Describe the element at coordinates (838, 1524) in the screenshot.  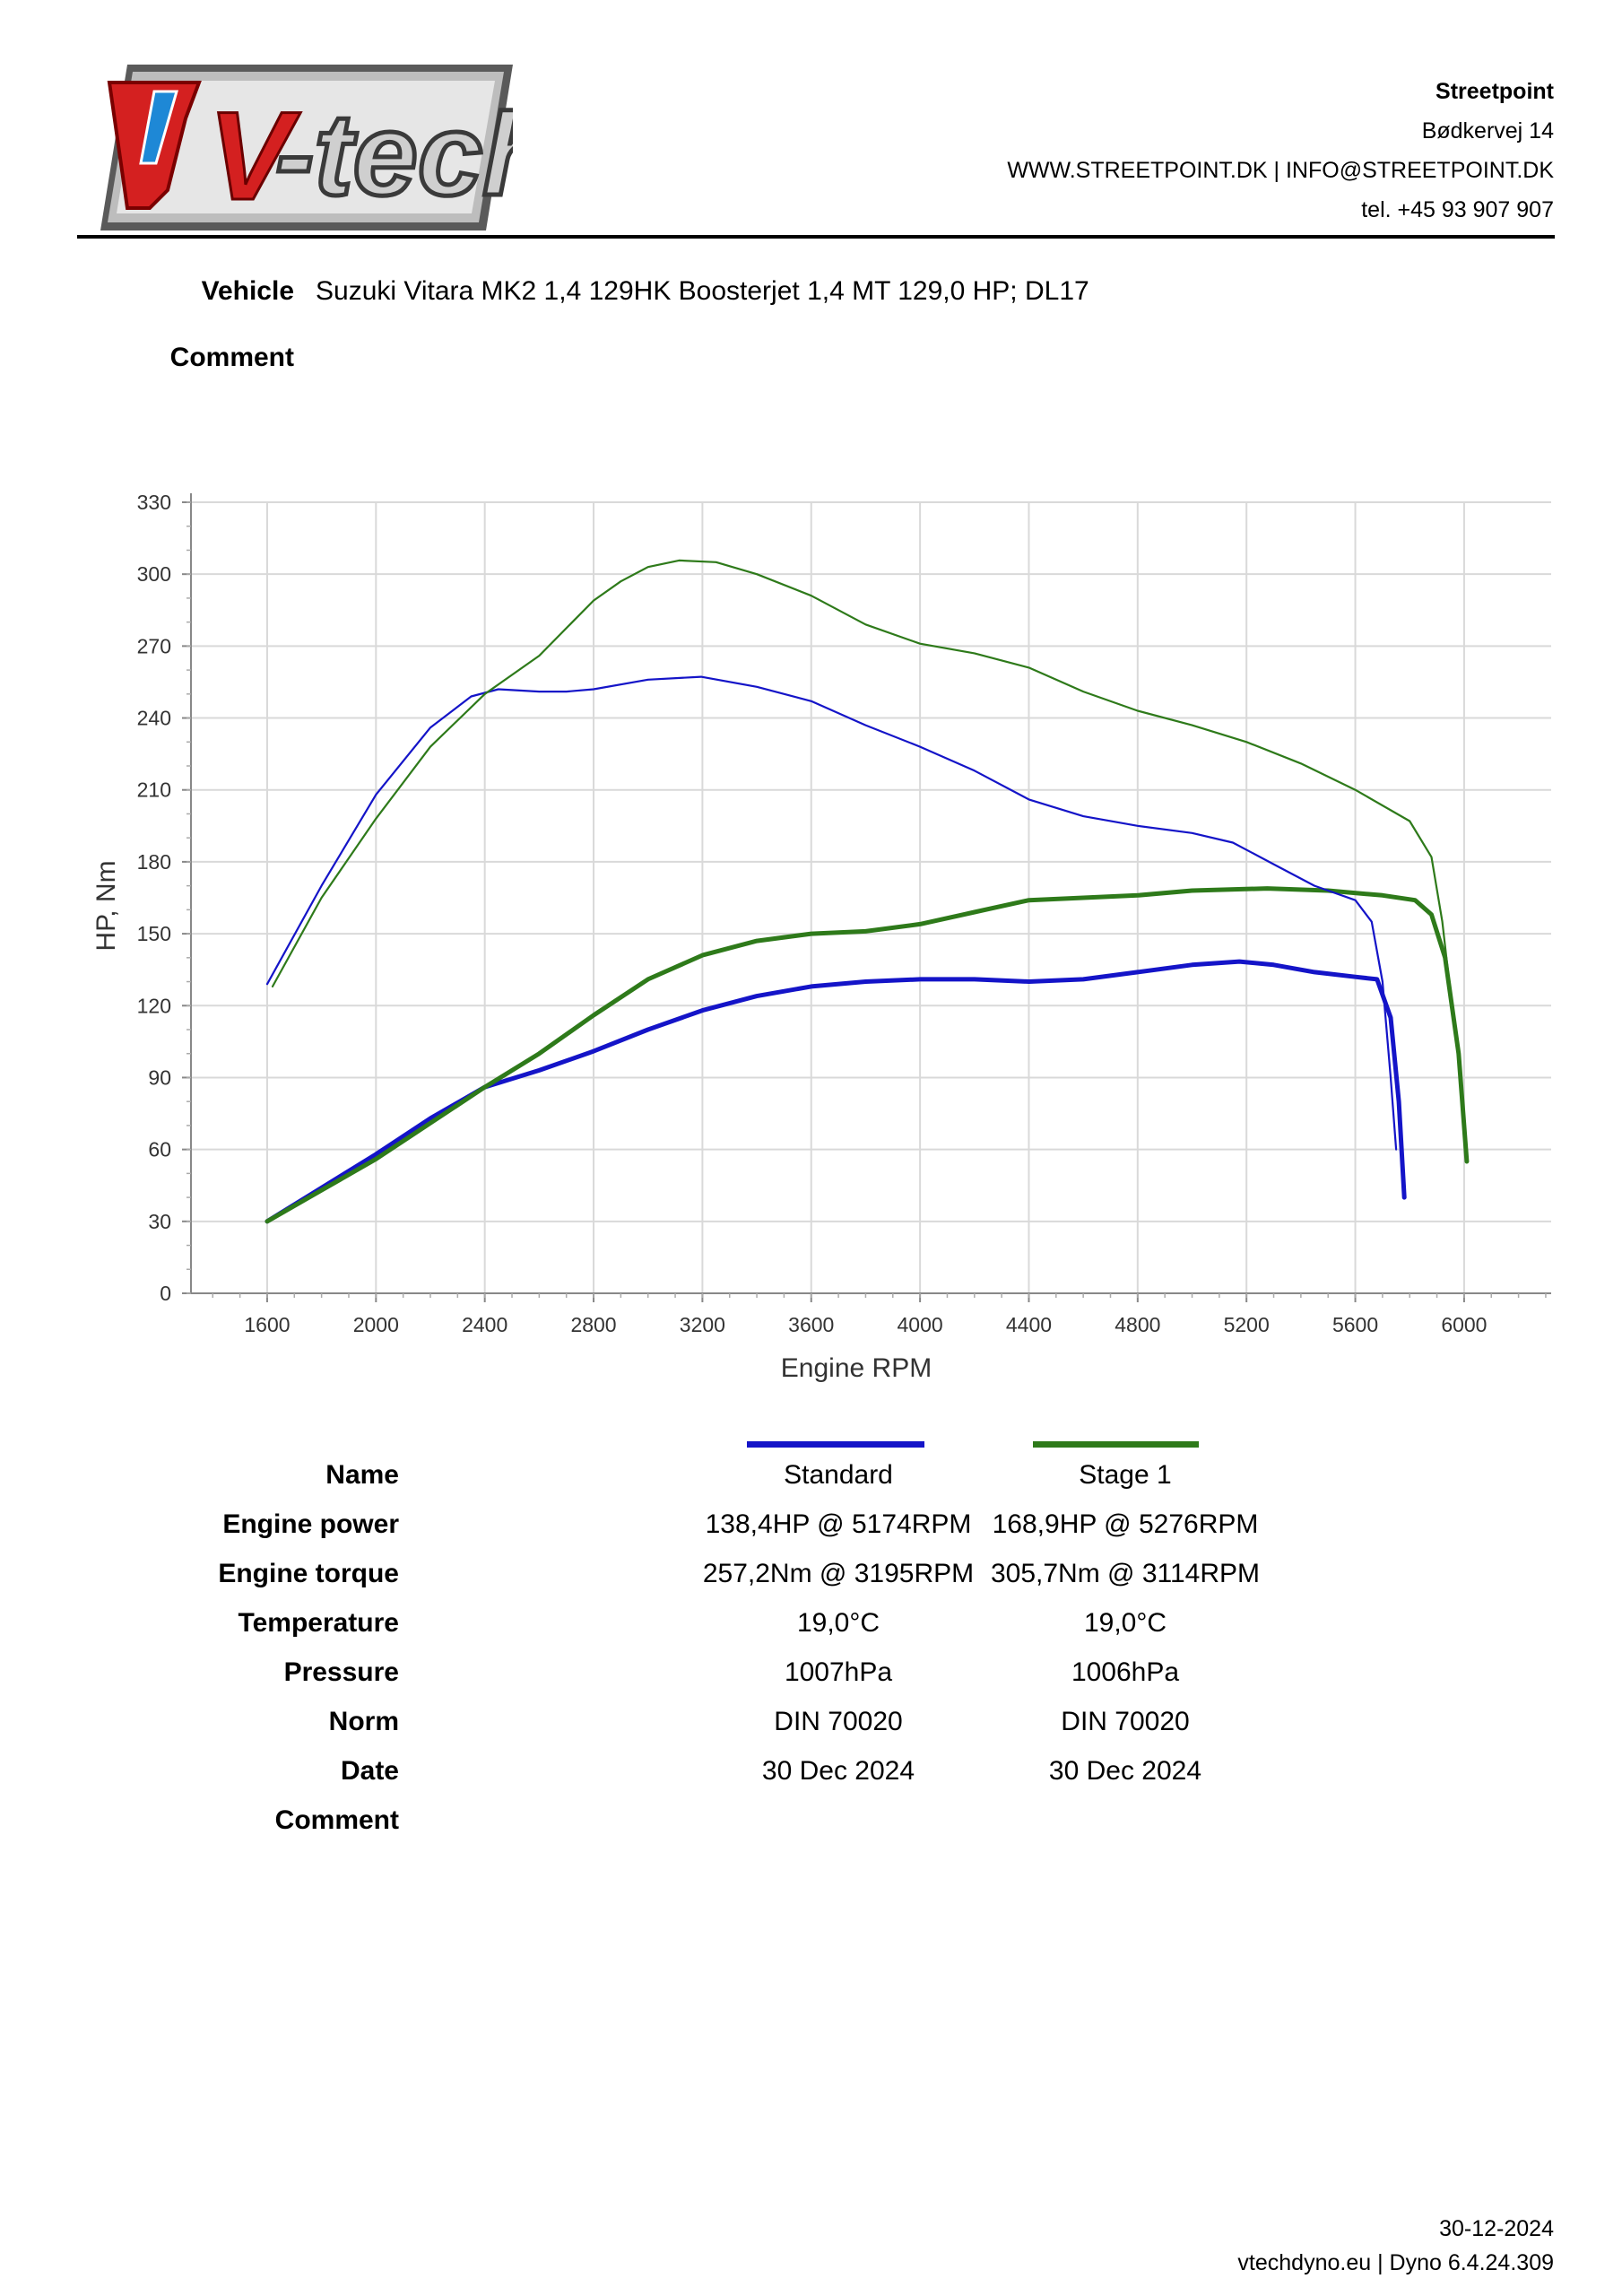
I see `standard-value: 138,4HP @ 5174RPM` at that location.